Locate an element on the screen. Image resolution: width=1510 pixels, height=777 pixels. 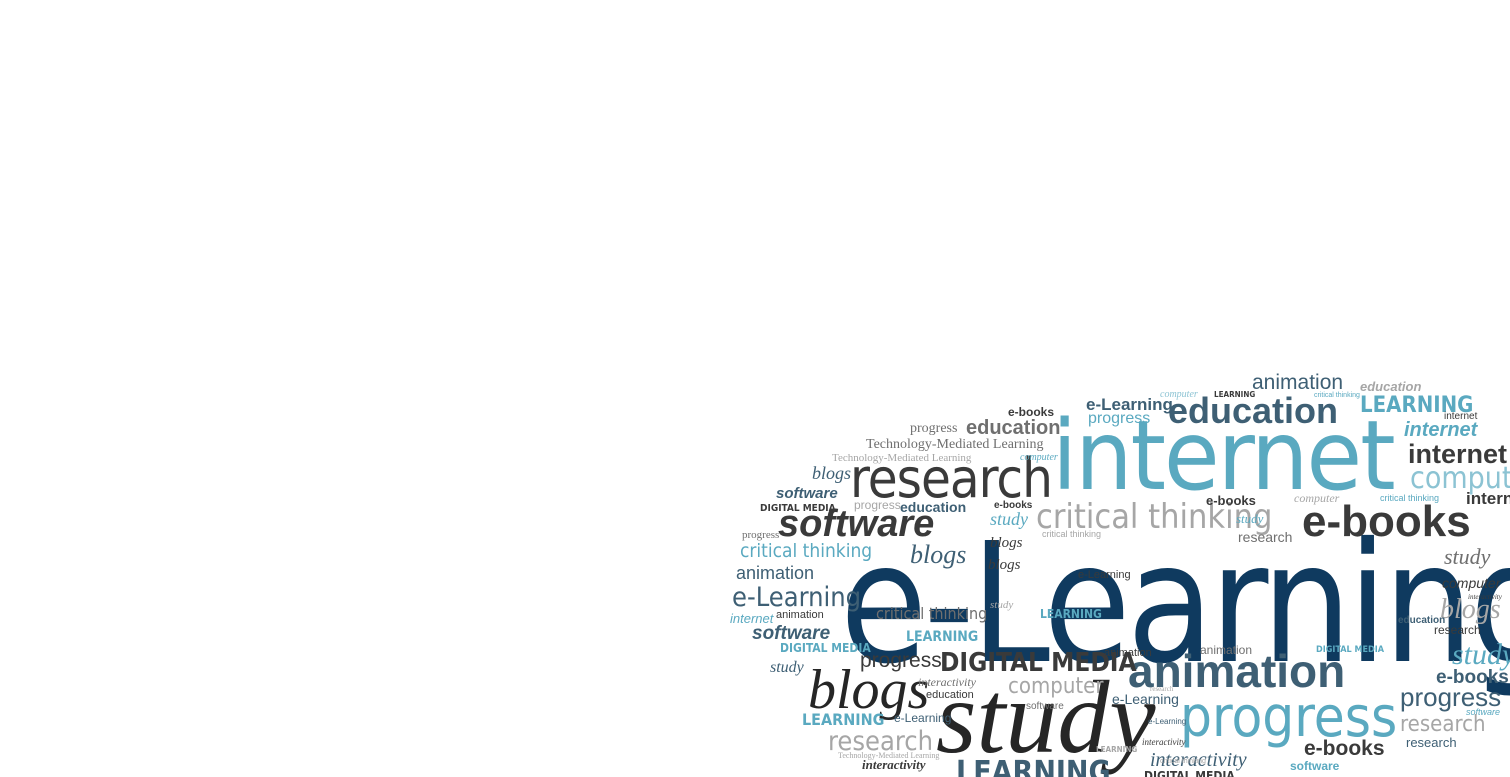
word-elearning-4: e-Learning is located at coordinates (923, 718).